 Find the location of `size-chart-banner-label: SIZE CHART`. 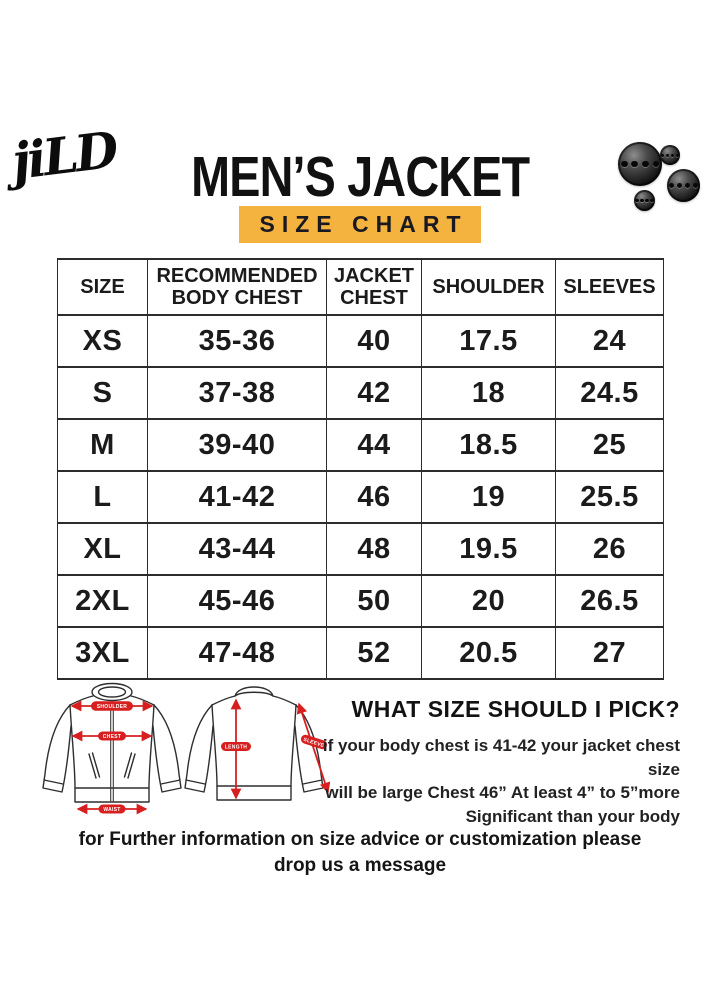

size-chart-banner-label: SIZE CHART is located at coordinates (363, 224).